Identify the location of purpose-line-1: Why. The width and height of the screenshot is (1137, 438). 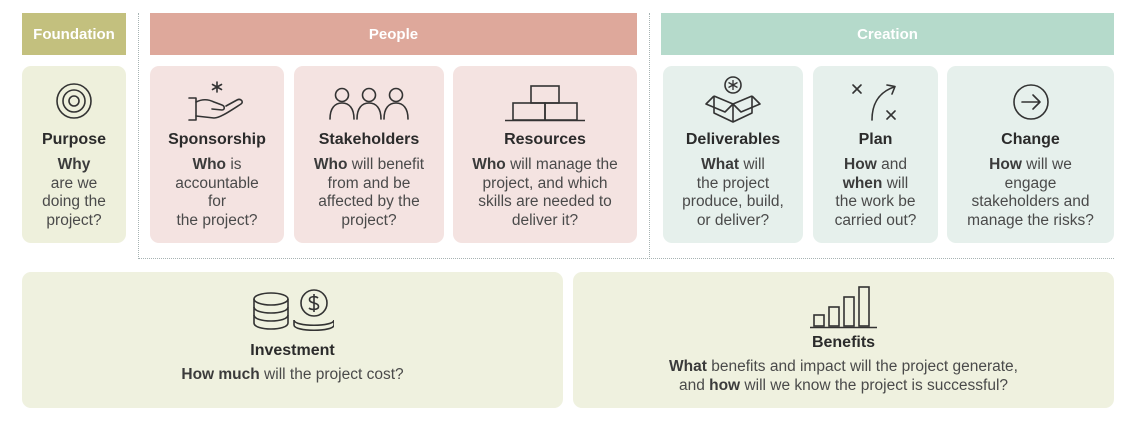
(74, 164).